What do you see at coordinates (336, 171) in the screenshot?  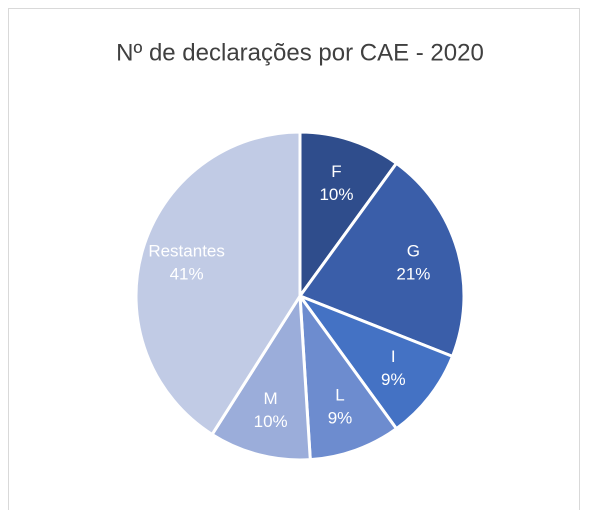 I see `slice-category-label: F` at bounding box center [336, 171].